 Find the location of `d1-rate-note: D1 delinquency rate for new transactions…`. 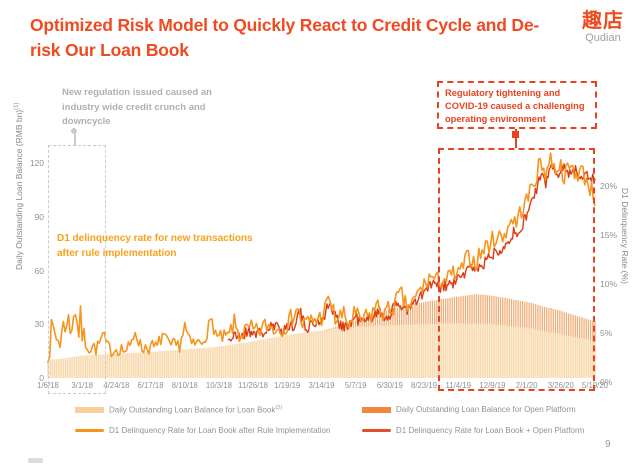

d1-rate-note: D1 delinquency rate for new transactions… is located at coordinates (155, 246).